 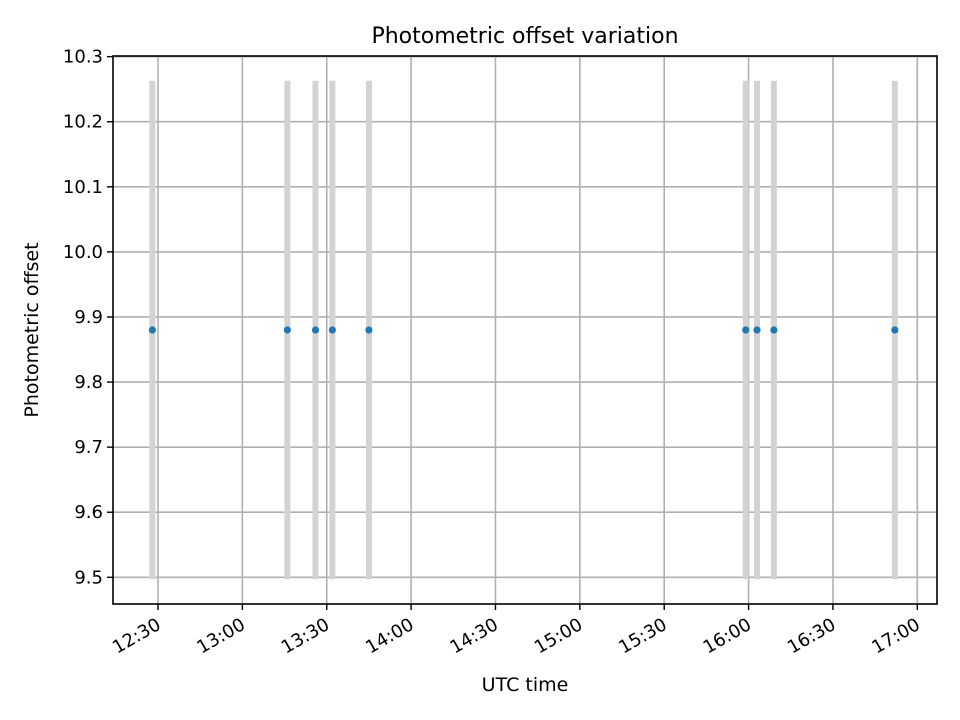 I want to click on y-tick-label: 10.1, so click(x=83, y=187).